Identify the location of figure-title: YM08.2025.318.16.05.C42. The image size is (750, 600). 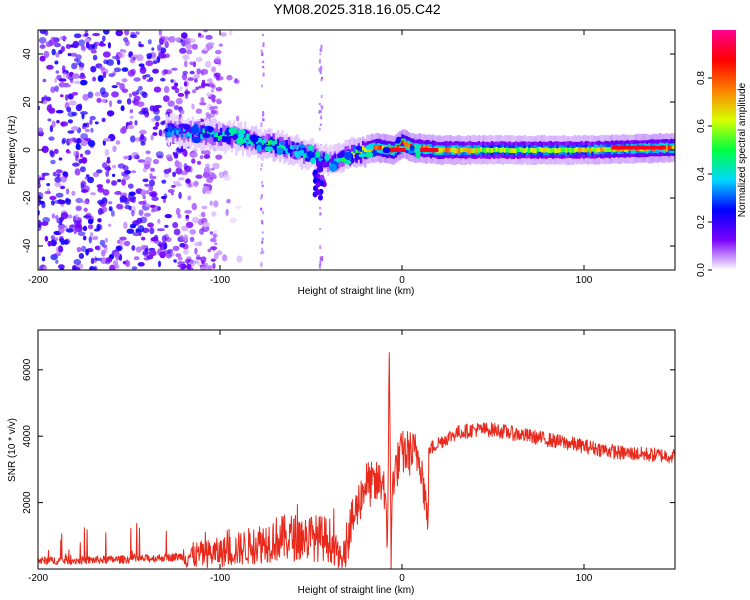
(357, 9).